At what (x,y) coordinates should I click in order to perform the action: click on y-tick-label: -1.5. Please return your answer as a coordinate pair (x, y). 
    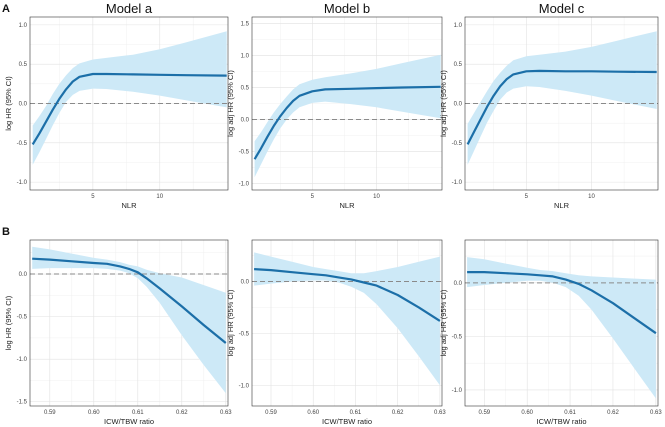
    Looking at the image, I should click on (22, 403).